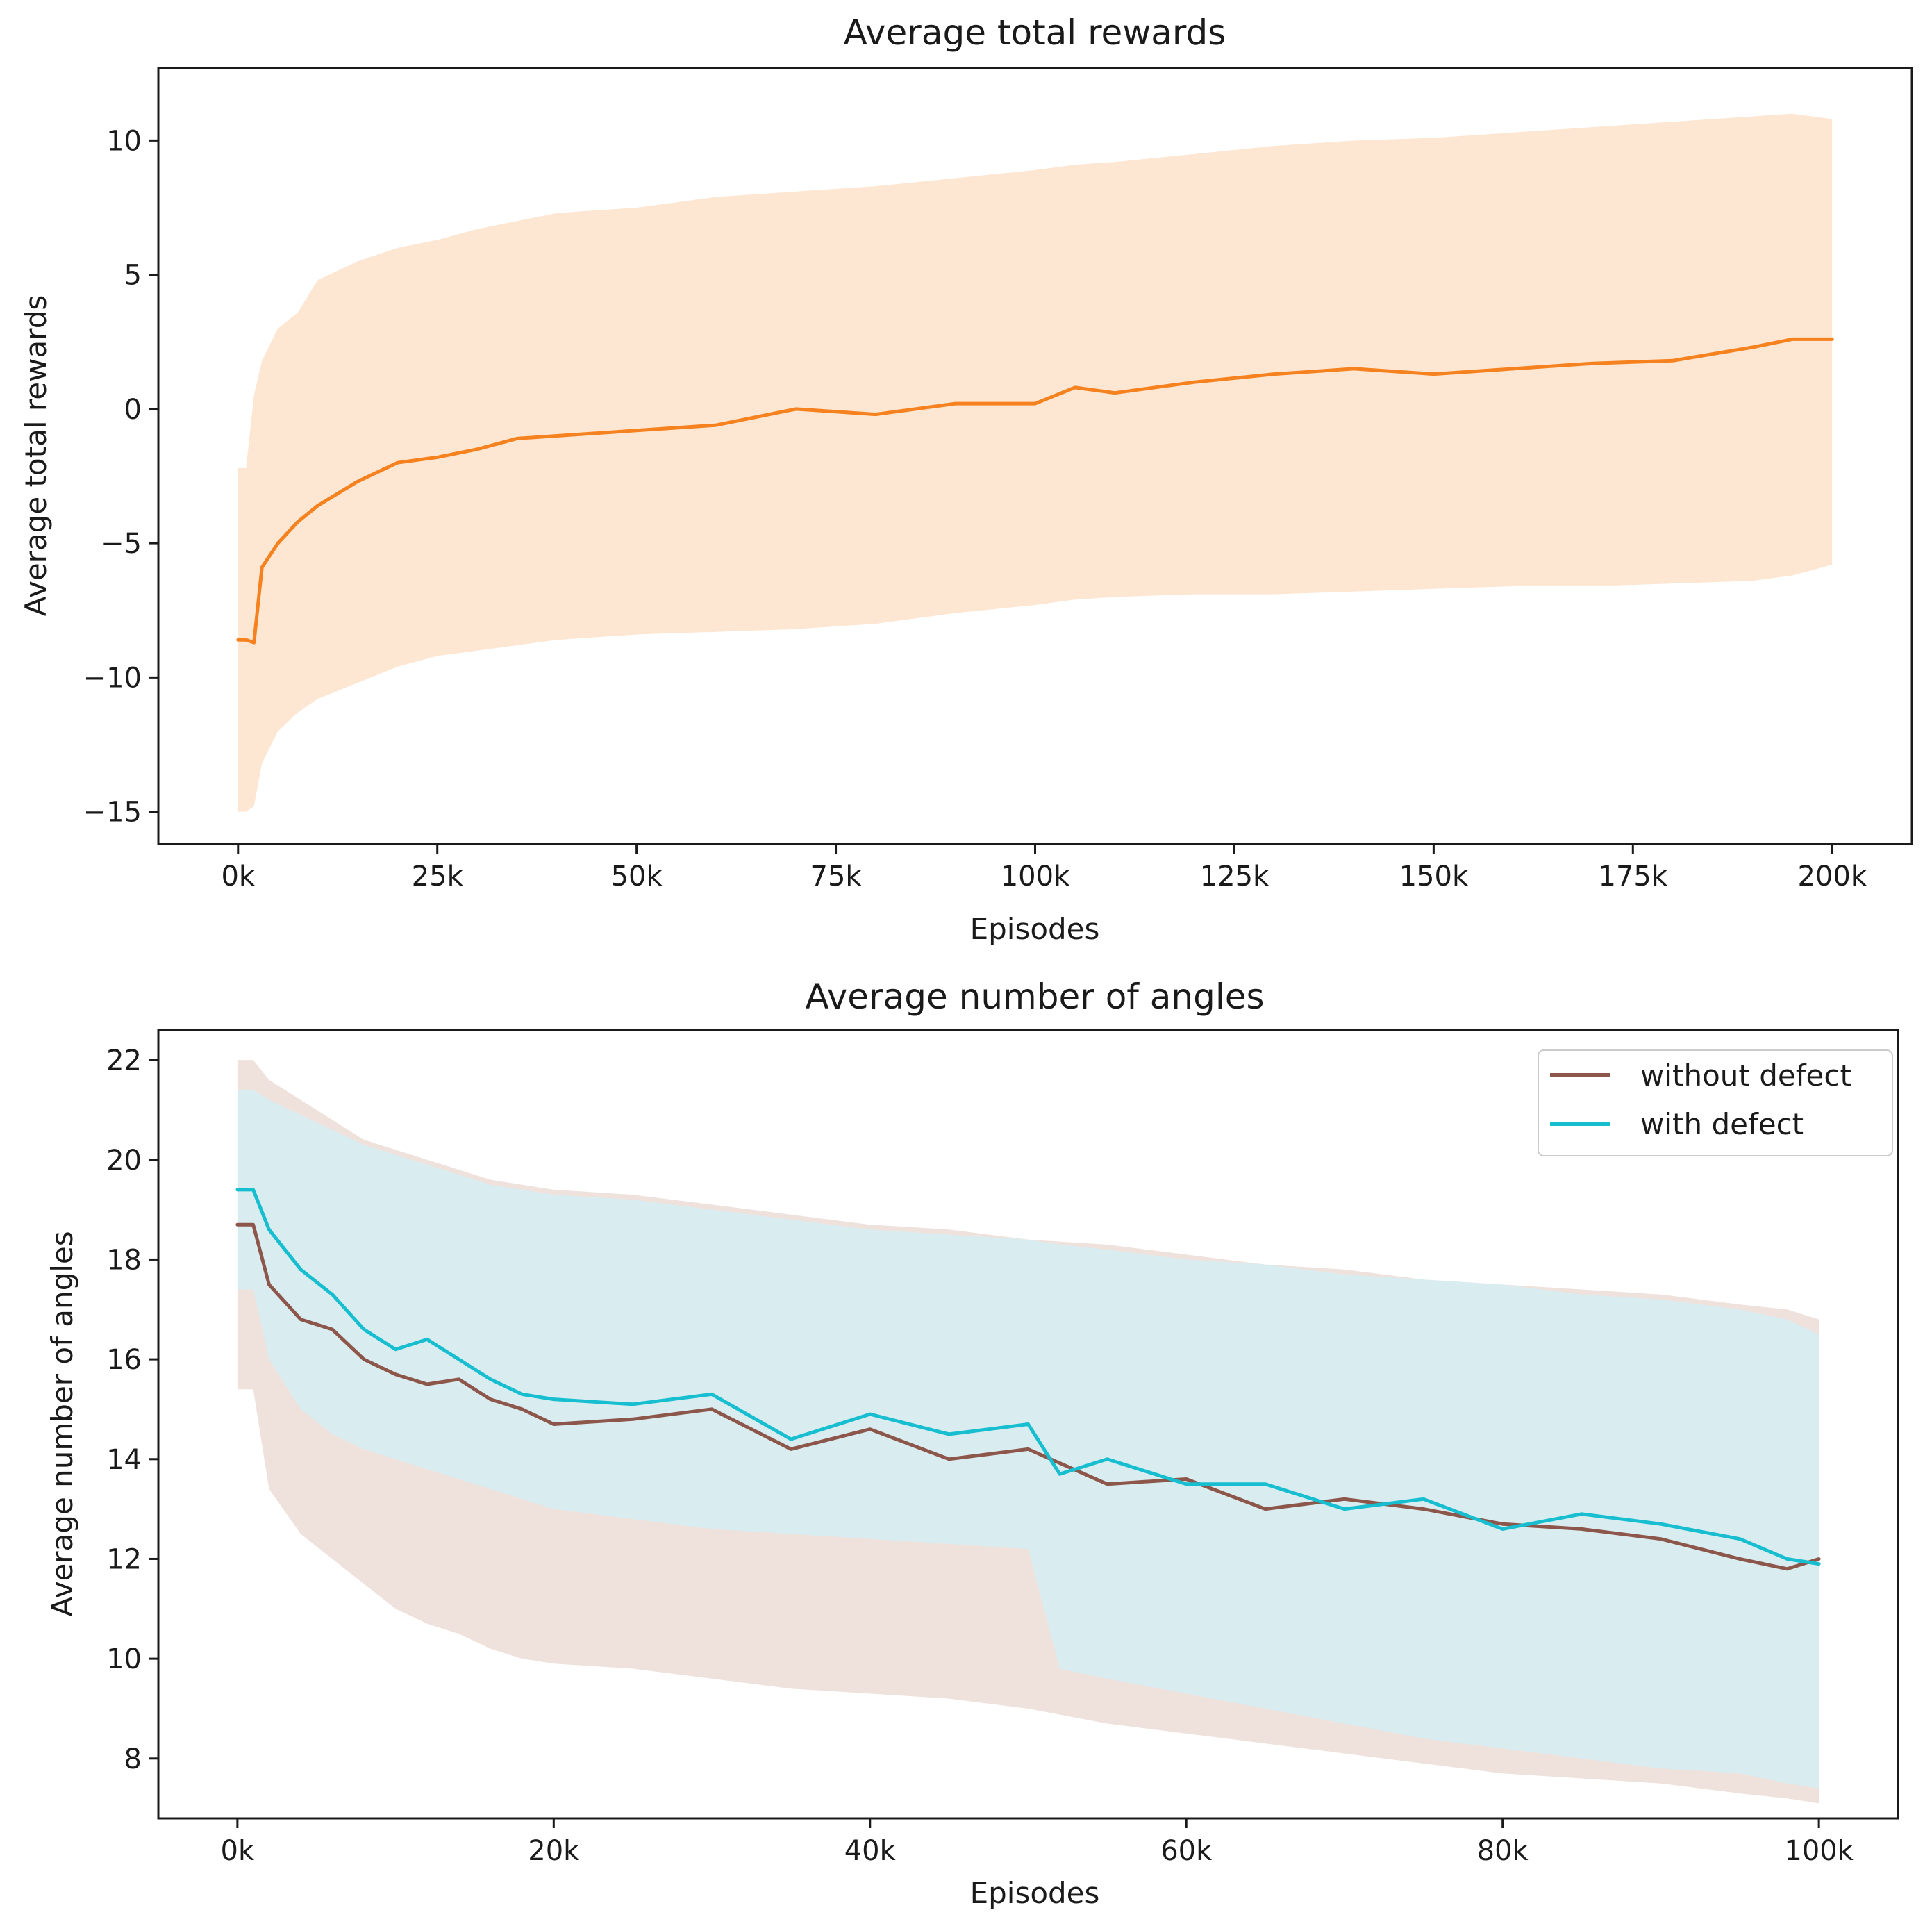 This screenshot has width=1932, height=1917. I want to click on y-tick-label: −5, so click(121, 544).